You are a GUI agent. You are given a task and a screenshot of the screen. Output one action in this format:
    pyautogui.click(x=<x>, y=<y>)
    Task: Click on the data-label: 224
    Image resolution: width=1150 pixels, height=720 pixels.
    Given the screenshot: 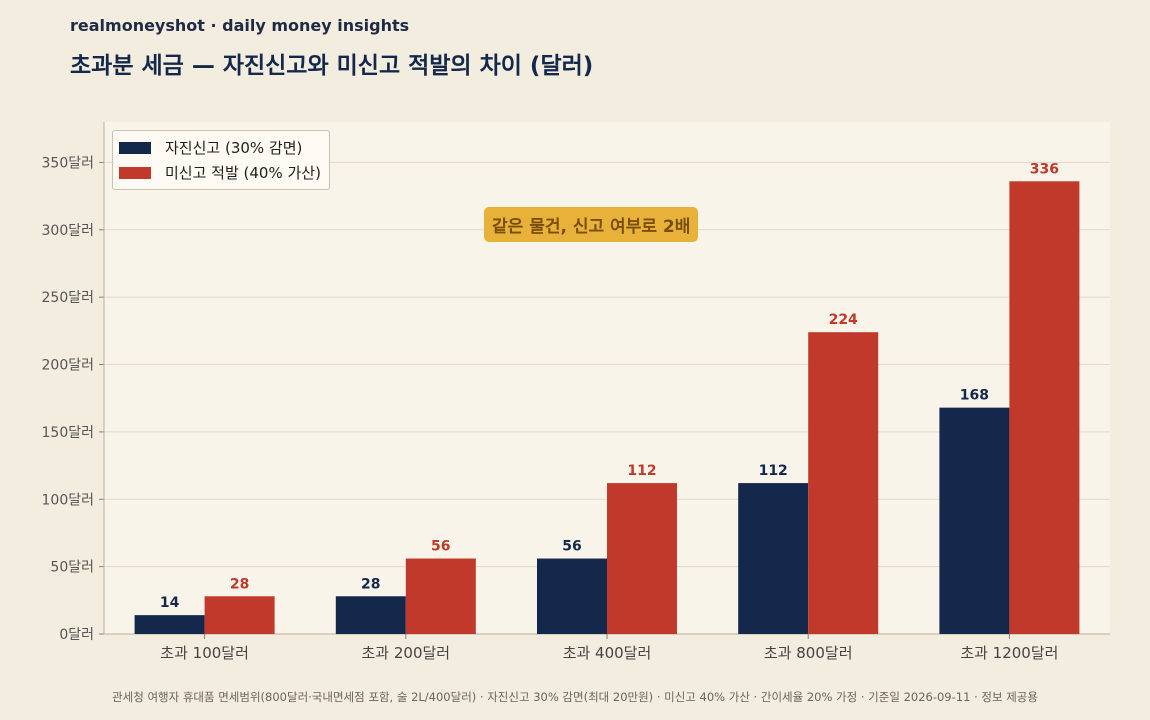 What is the action you would take?
    pyautogui.click(x=843, y=320)
    